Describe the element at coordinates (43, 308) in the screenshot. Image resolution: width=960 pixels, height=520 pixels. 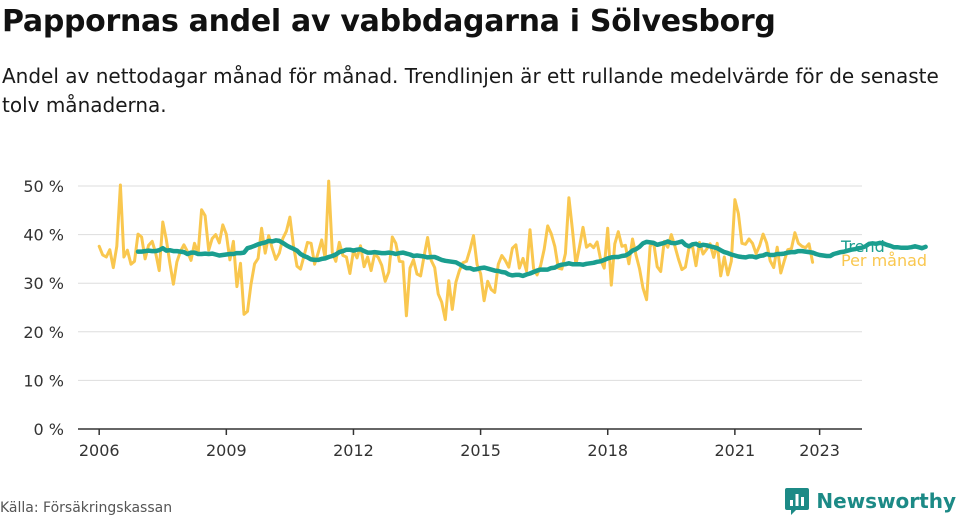
I see `y-axis-labels: 0 % 10 % 20 % 30 % 40 % 50 %` at that location.